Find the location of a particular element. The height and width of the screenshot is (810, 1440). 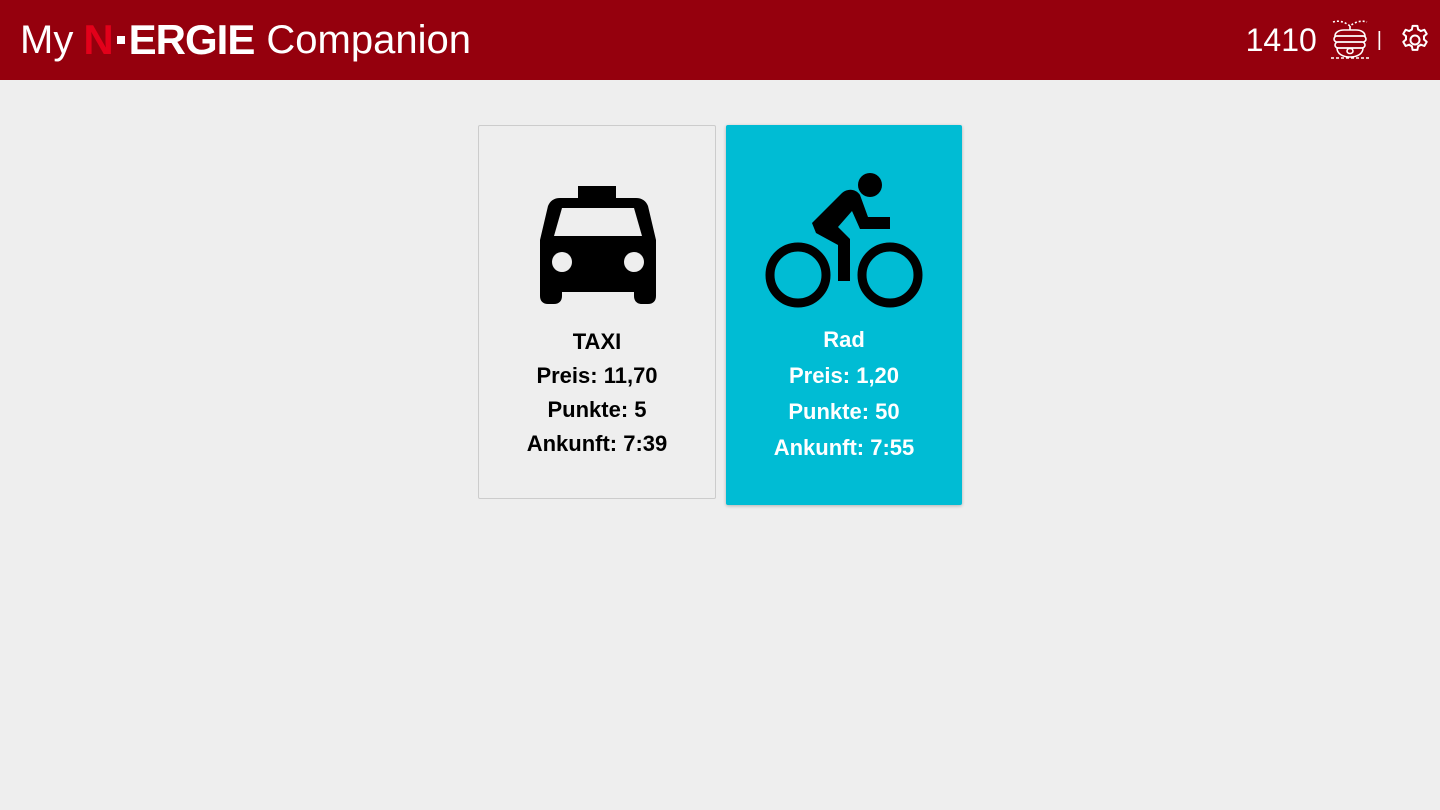

rad-details: Rad Preis: 1,20 Punkte: 50 Ankunft: 7:55 is located at coordinates (844, 394).